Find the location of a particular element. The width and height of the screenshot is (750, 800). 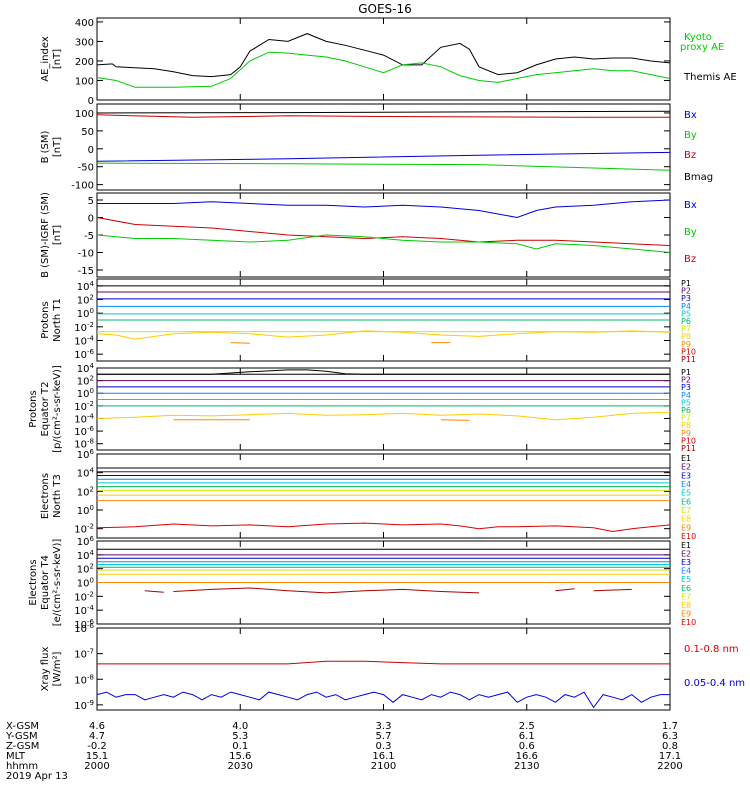

x-axis-row-label: hhmm is located at coordinates (22, 766).